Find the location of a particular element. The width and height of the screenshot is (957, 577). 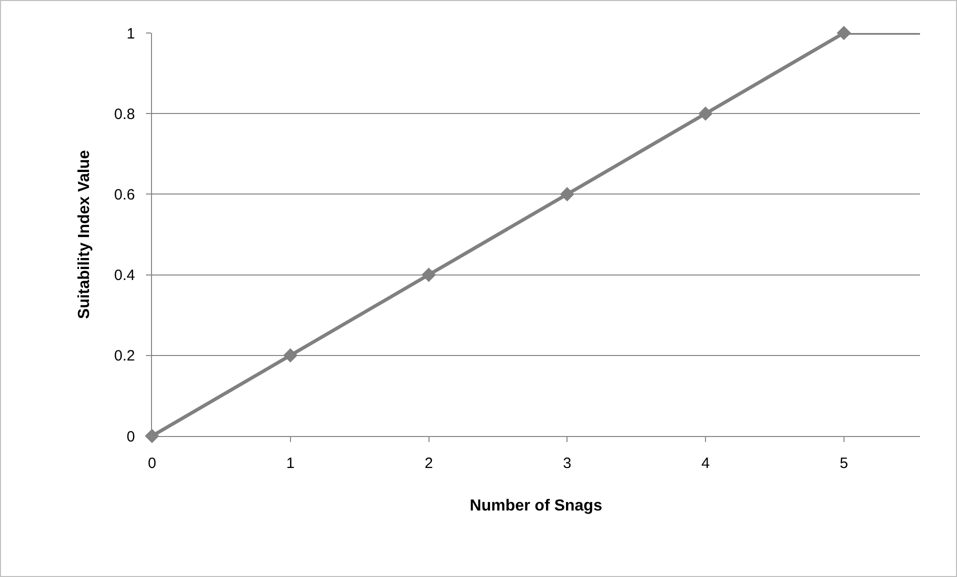

y-tick-label: 0.2 is located at coordinates (124, 356).